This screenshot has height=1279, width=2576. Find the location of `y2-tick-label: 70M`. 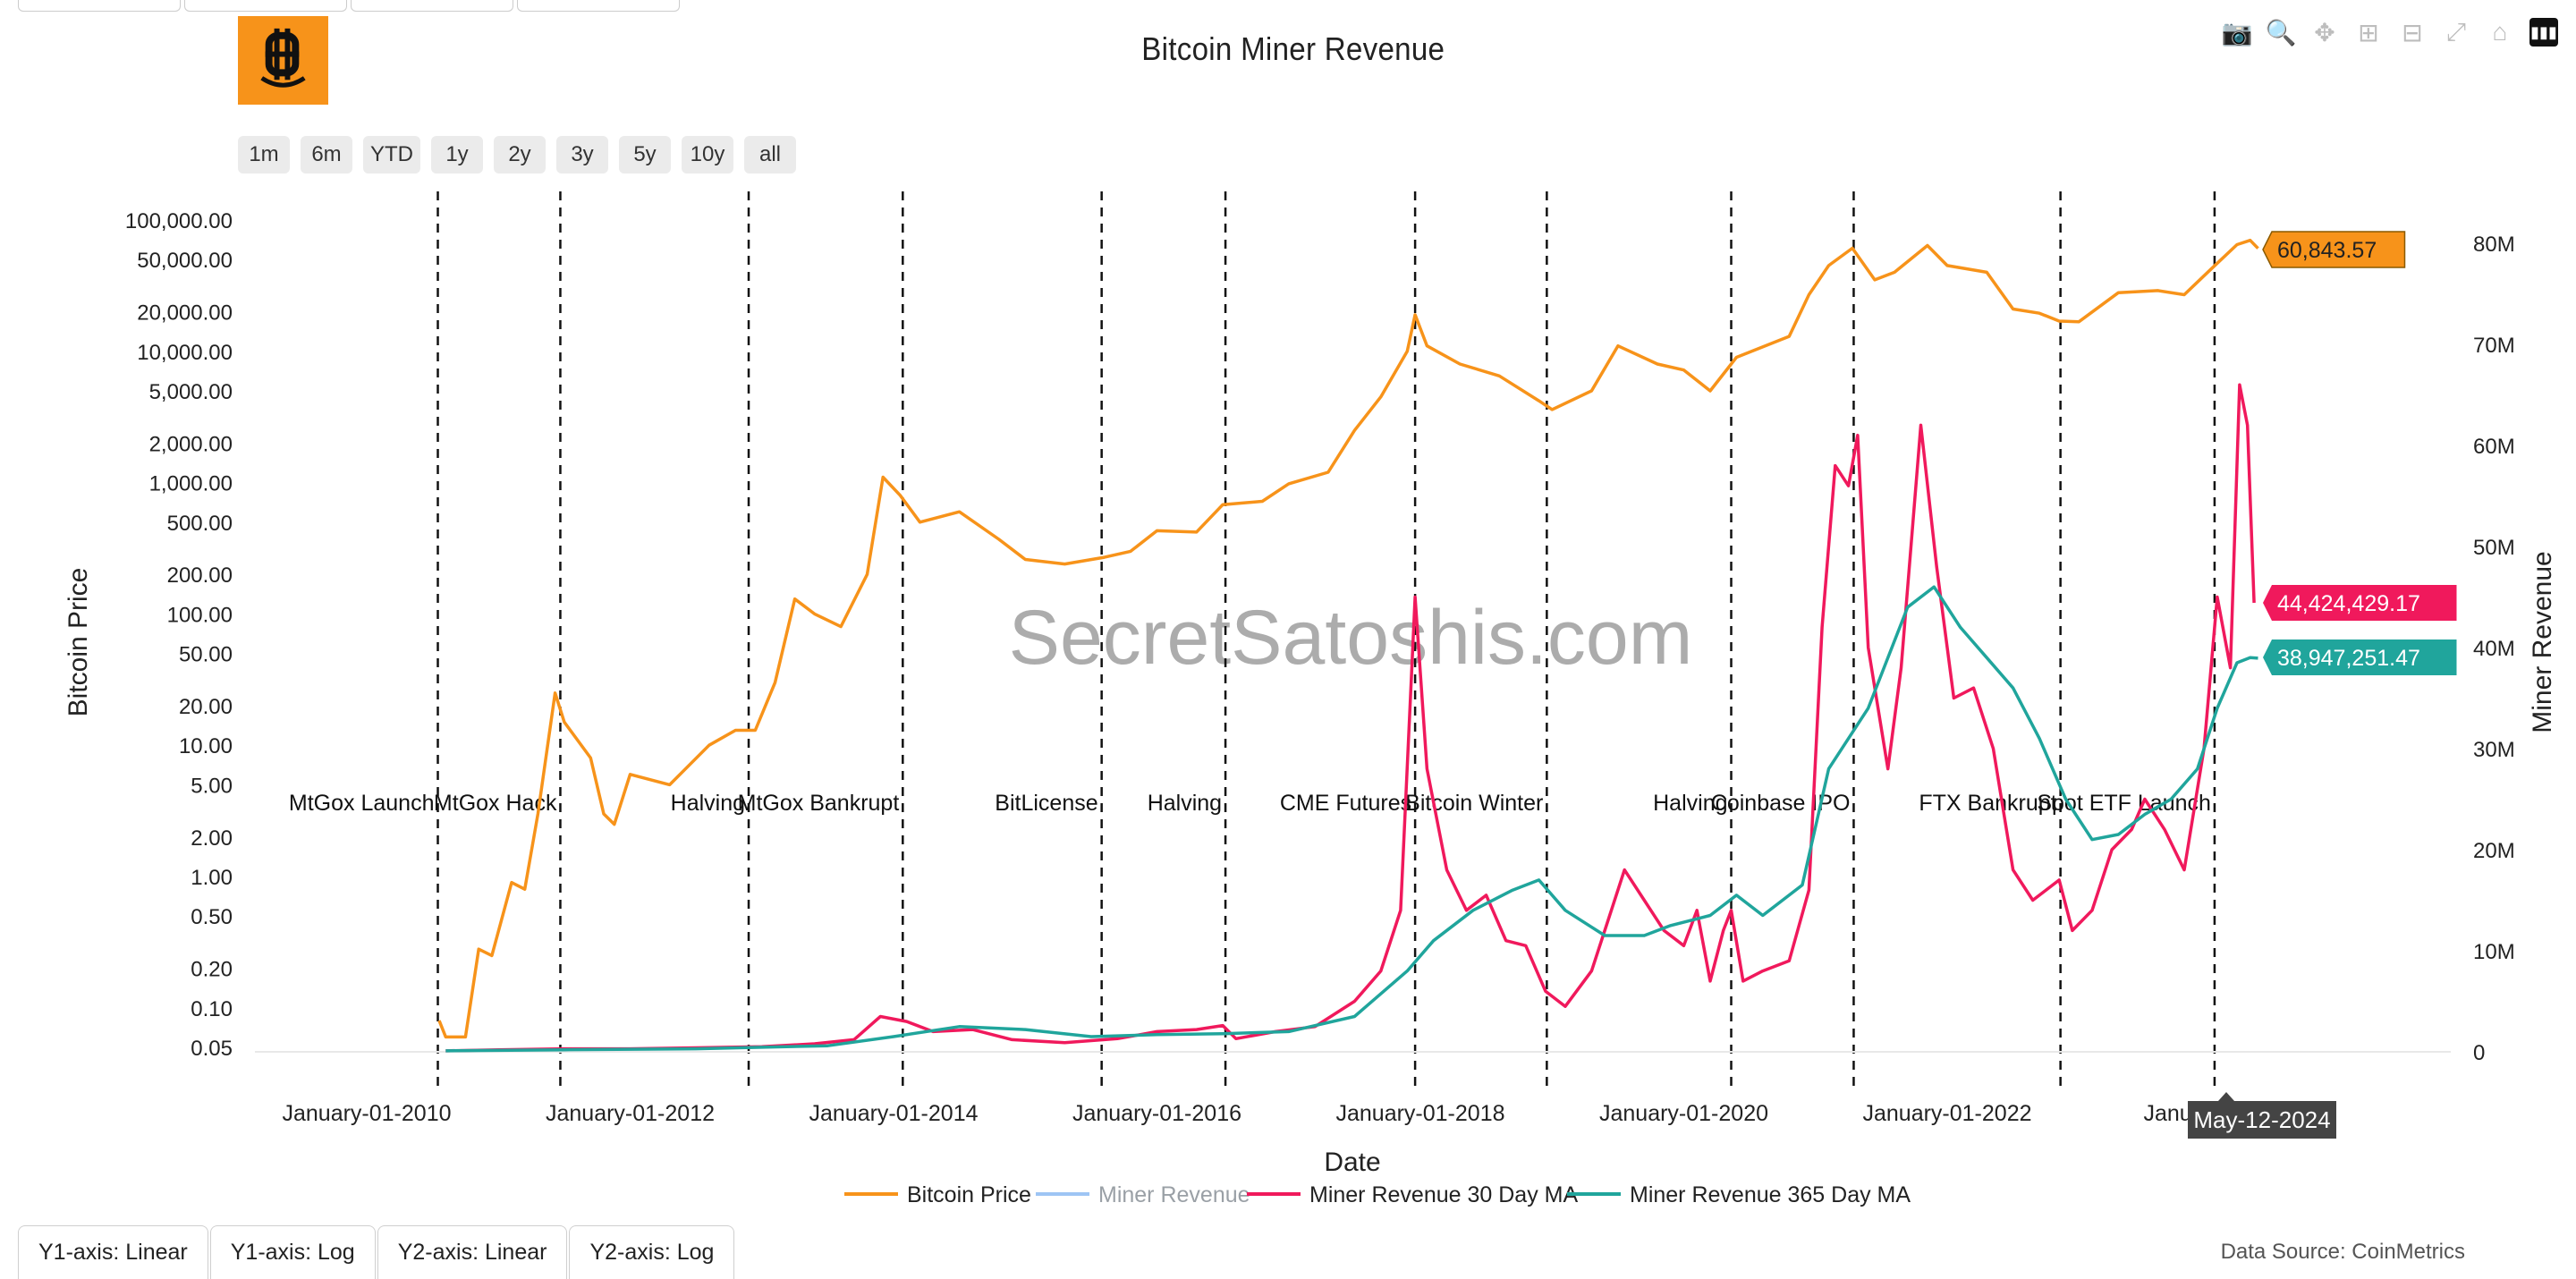

y2-tick-label: 70M is located at coordinates (2494, 346).